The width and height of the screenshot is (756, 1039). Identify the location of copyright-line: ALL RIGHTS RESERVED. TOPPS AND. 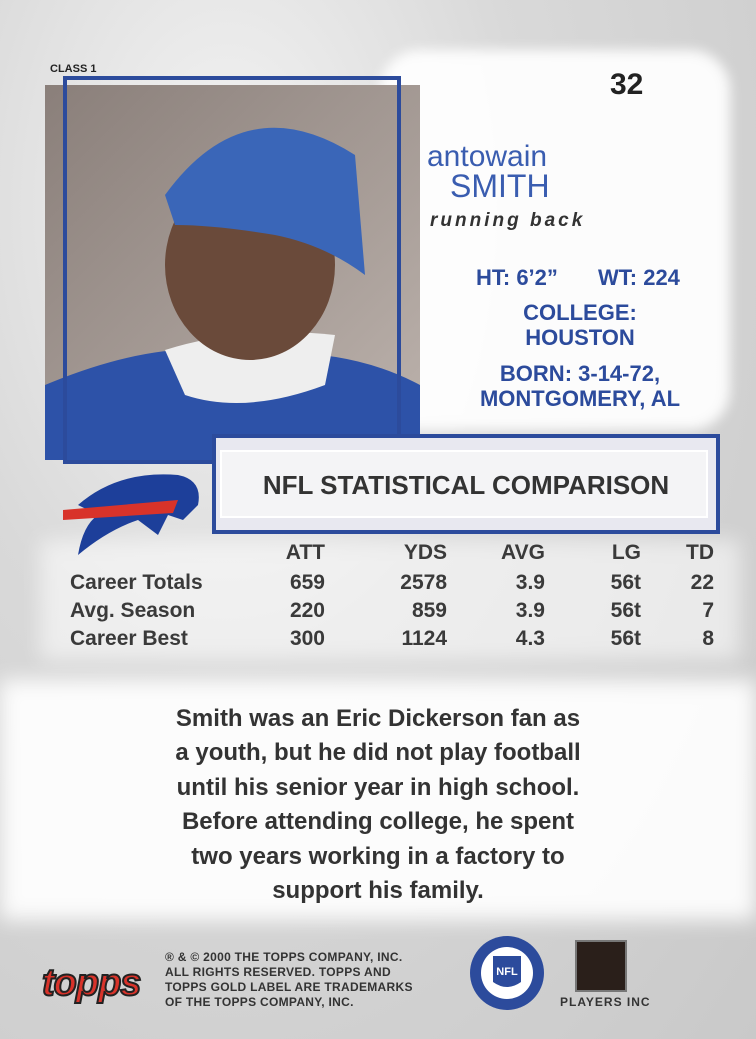
(278, 972).